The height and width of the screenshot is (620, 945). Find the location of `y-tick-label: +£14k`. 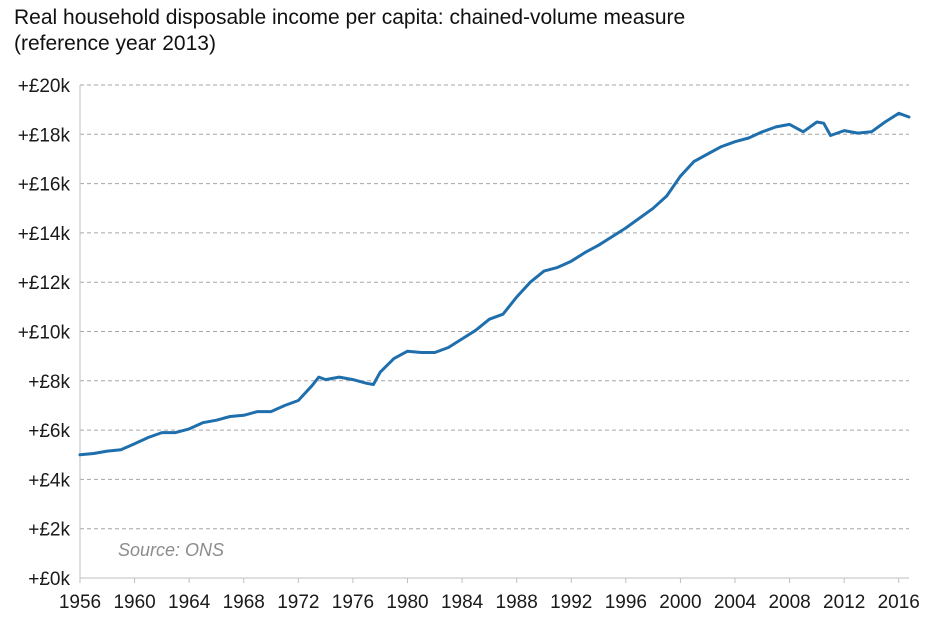

y-tick-label: +£14k is located at coordinates (44, 234).